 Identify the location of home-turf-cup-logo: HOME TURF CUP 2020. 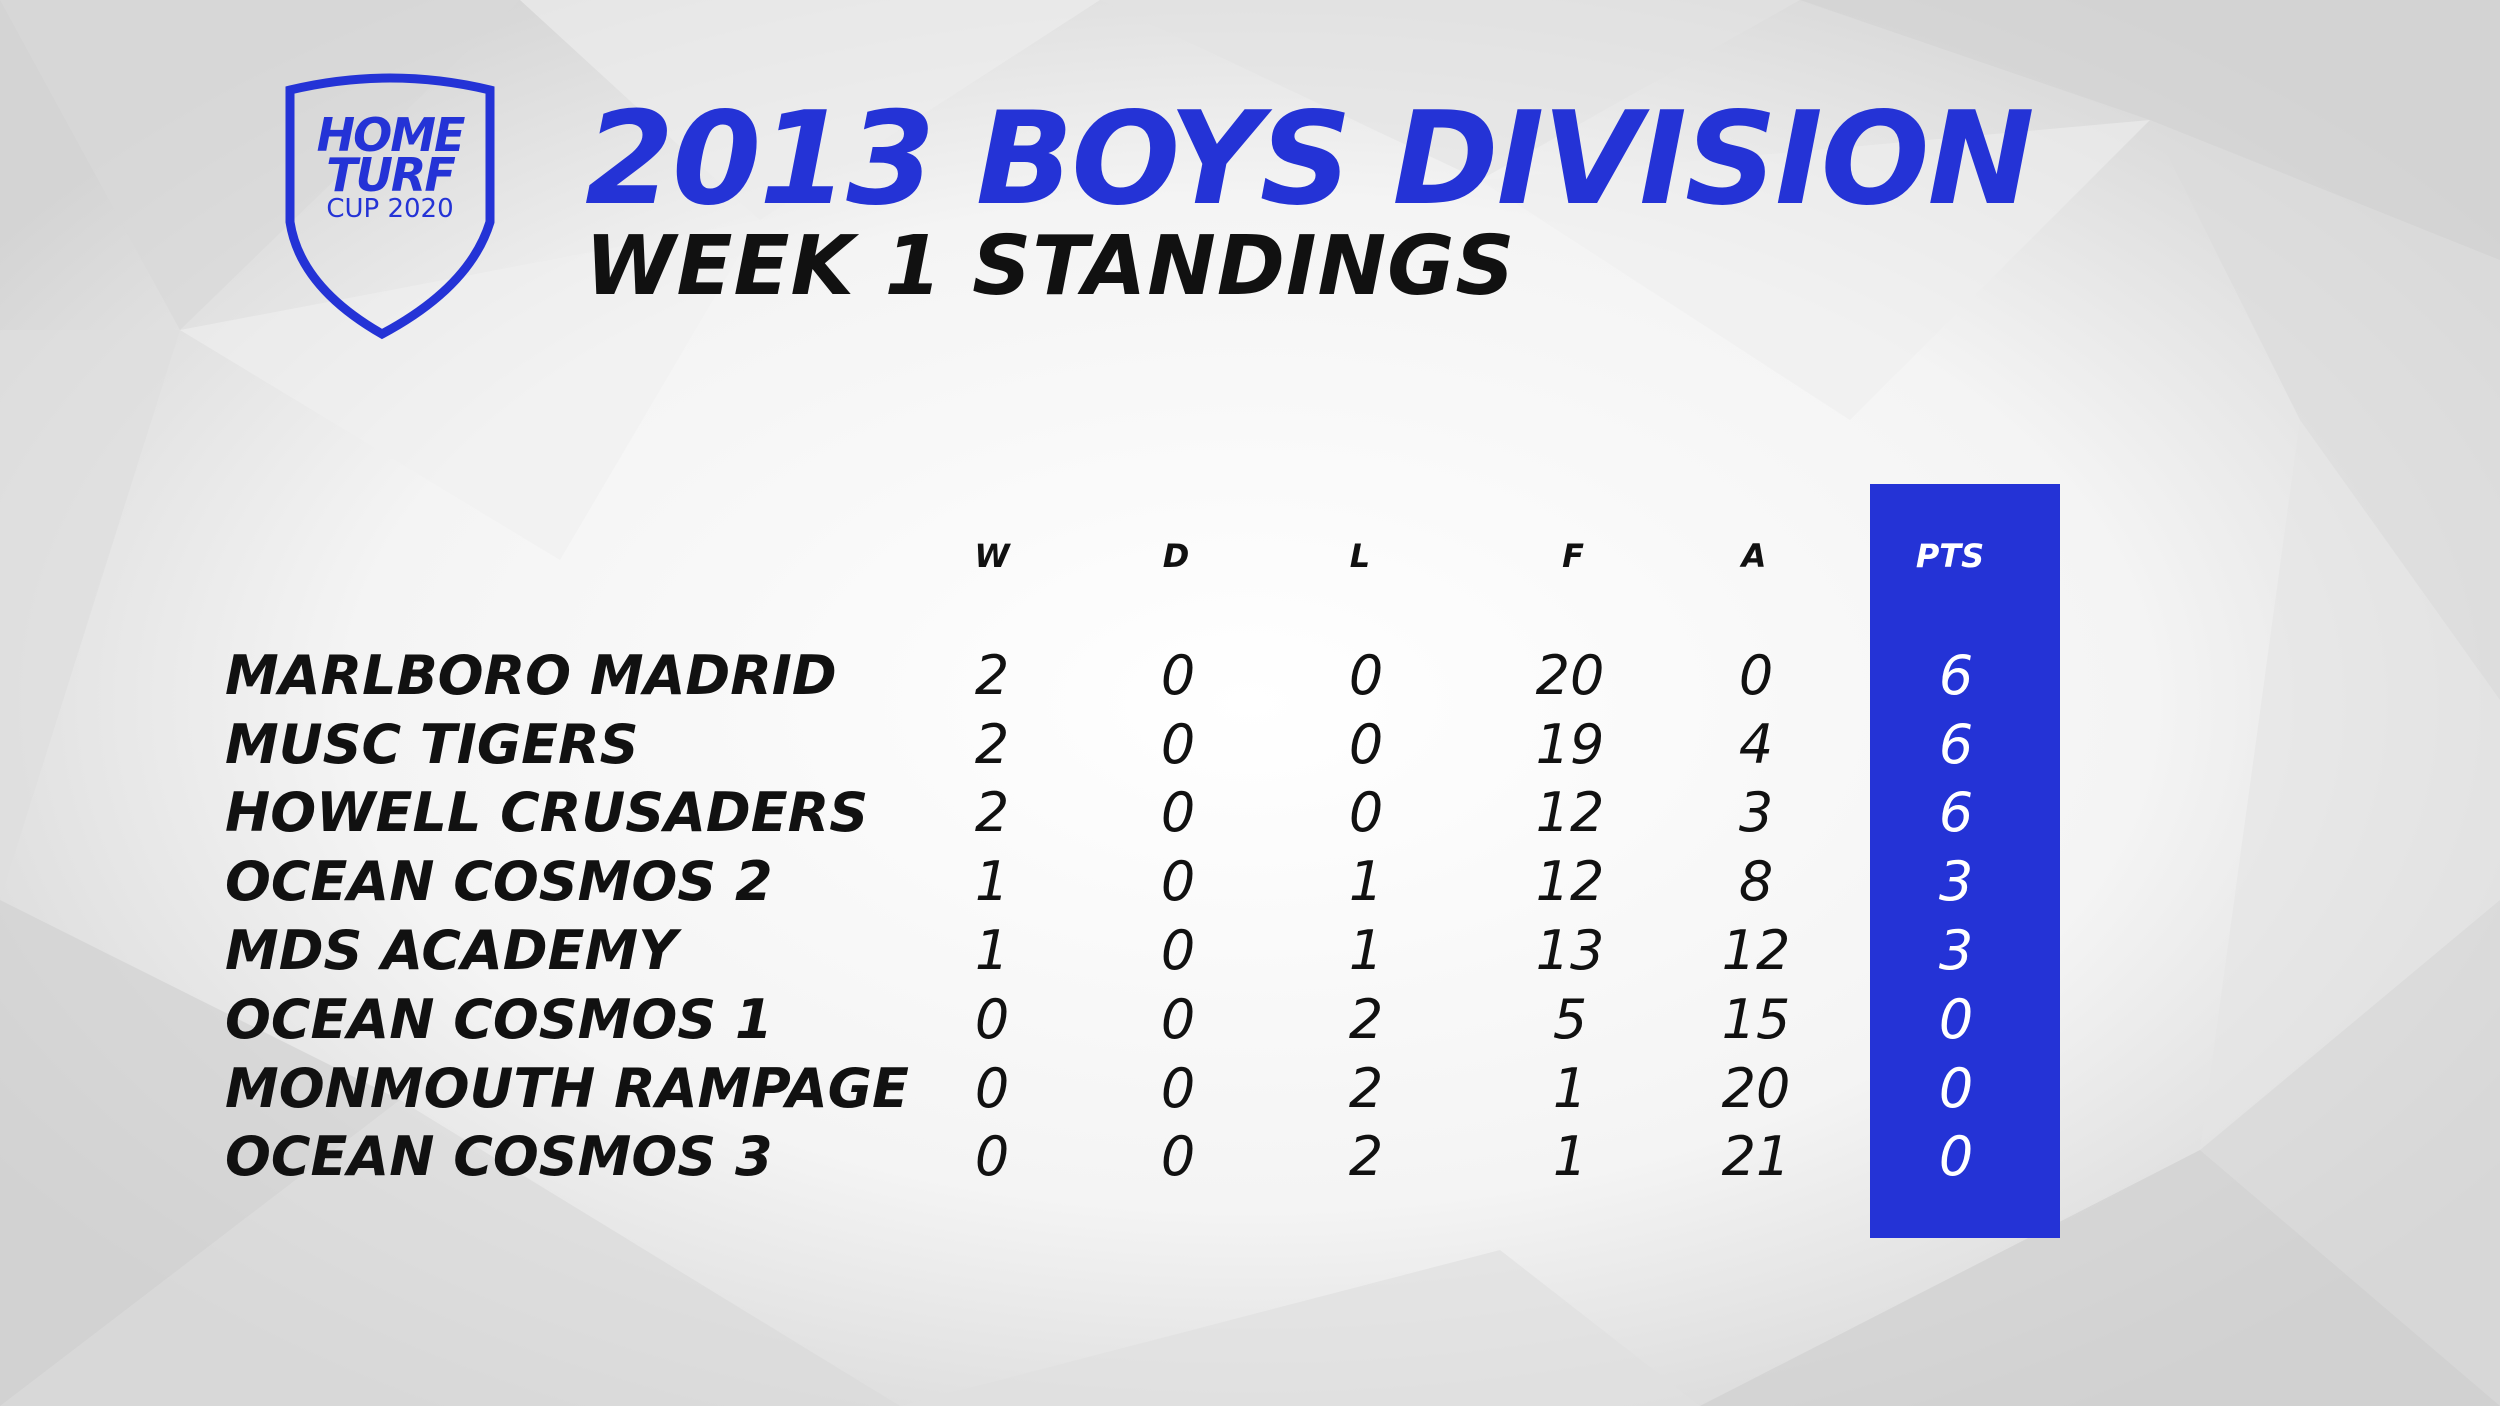
(390, 207).